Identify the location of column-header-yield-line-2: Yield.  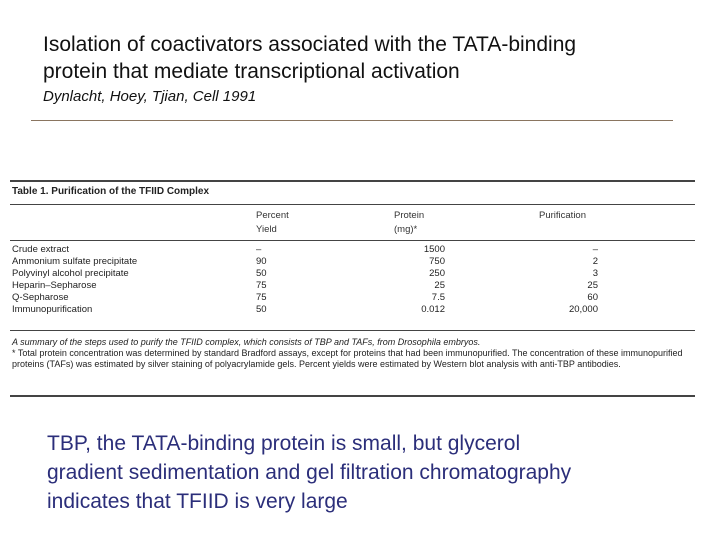
(266, 229).